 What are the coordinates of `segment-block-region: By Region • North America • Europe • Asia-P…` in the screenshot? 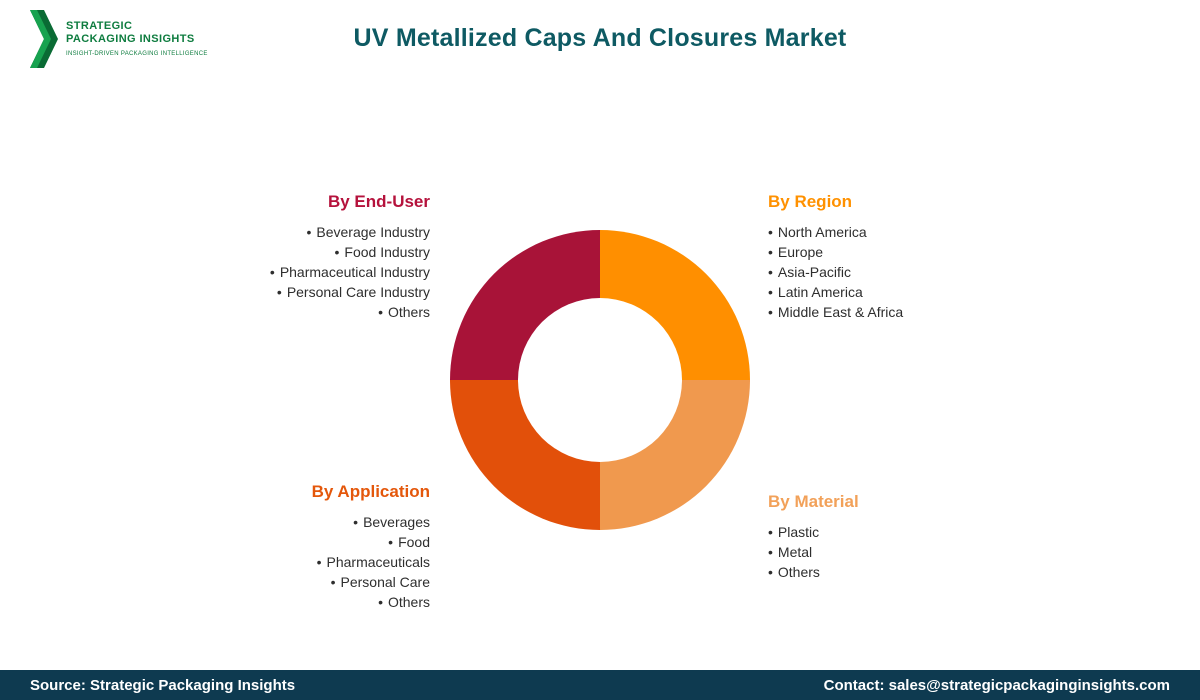 It's located at (835, 257).